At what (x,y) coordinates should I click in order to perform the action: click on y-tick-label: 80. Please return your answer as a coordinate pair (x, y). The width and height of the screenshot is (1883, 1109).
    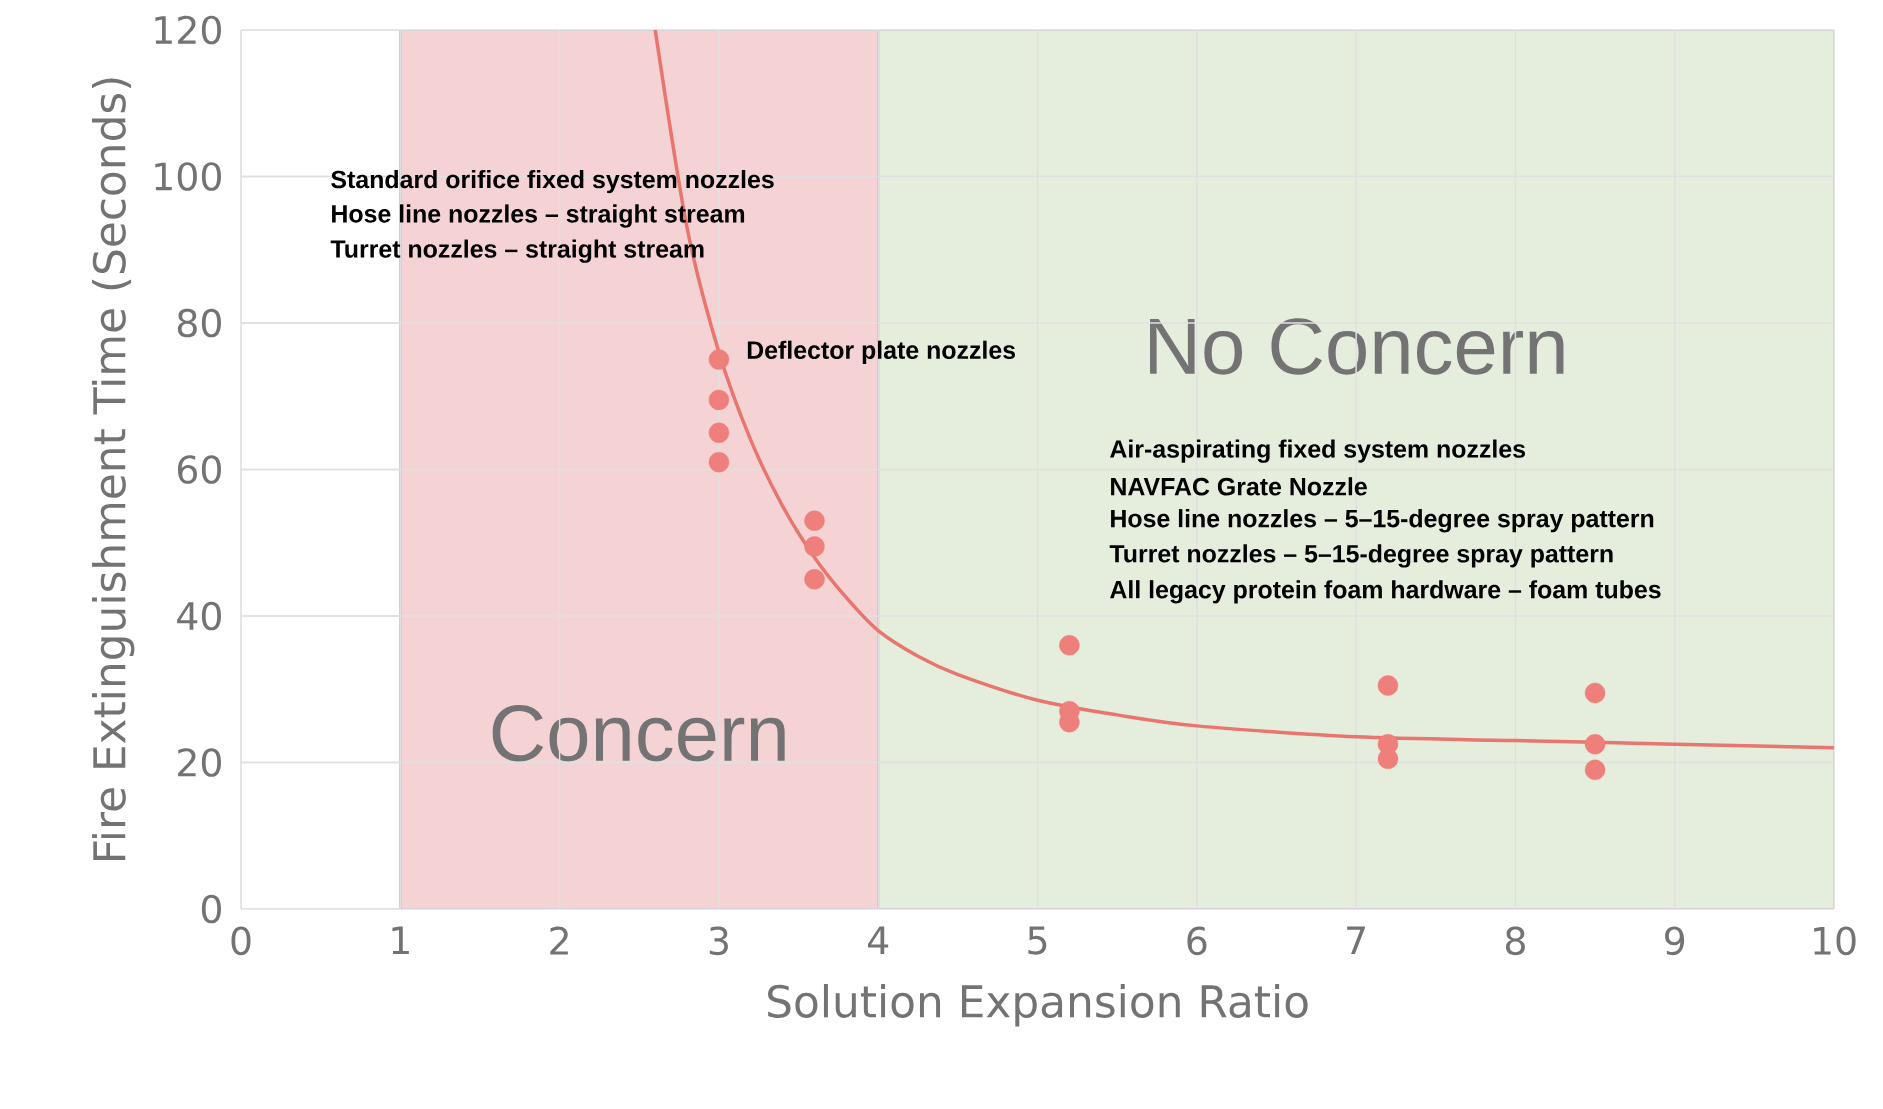
    Looking at the image, I should click on (199, 323).